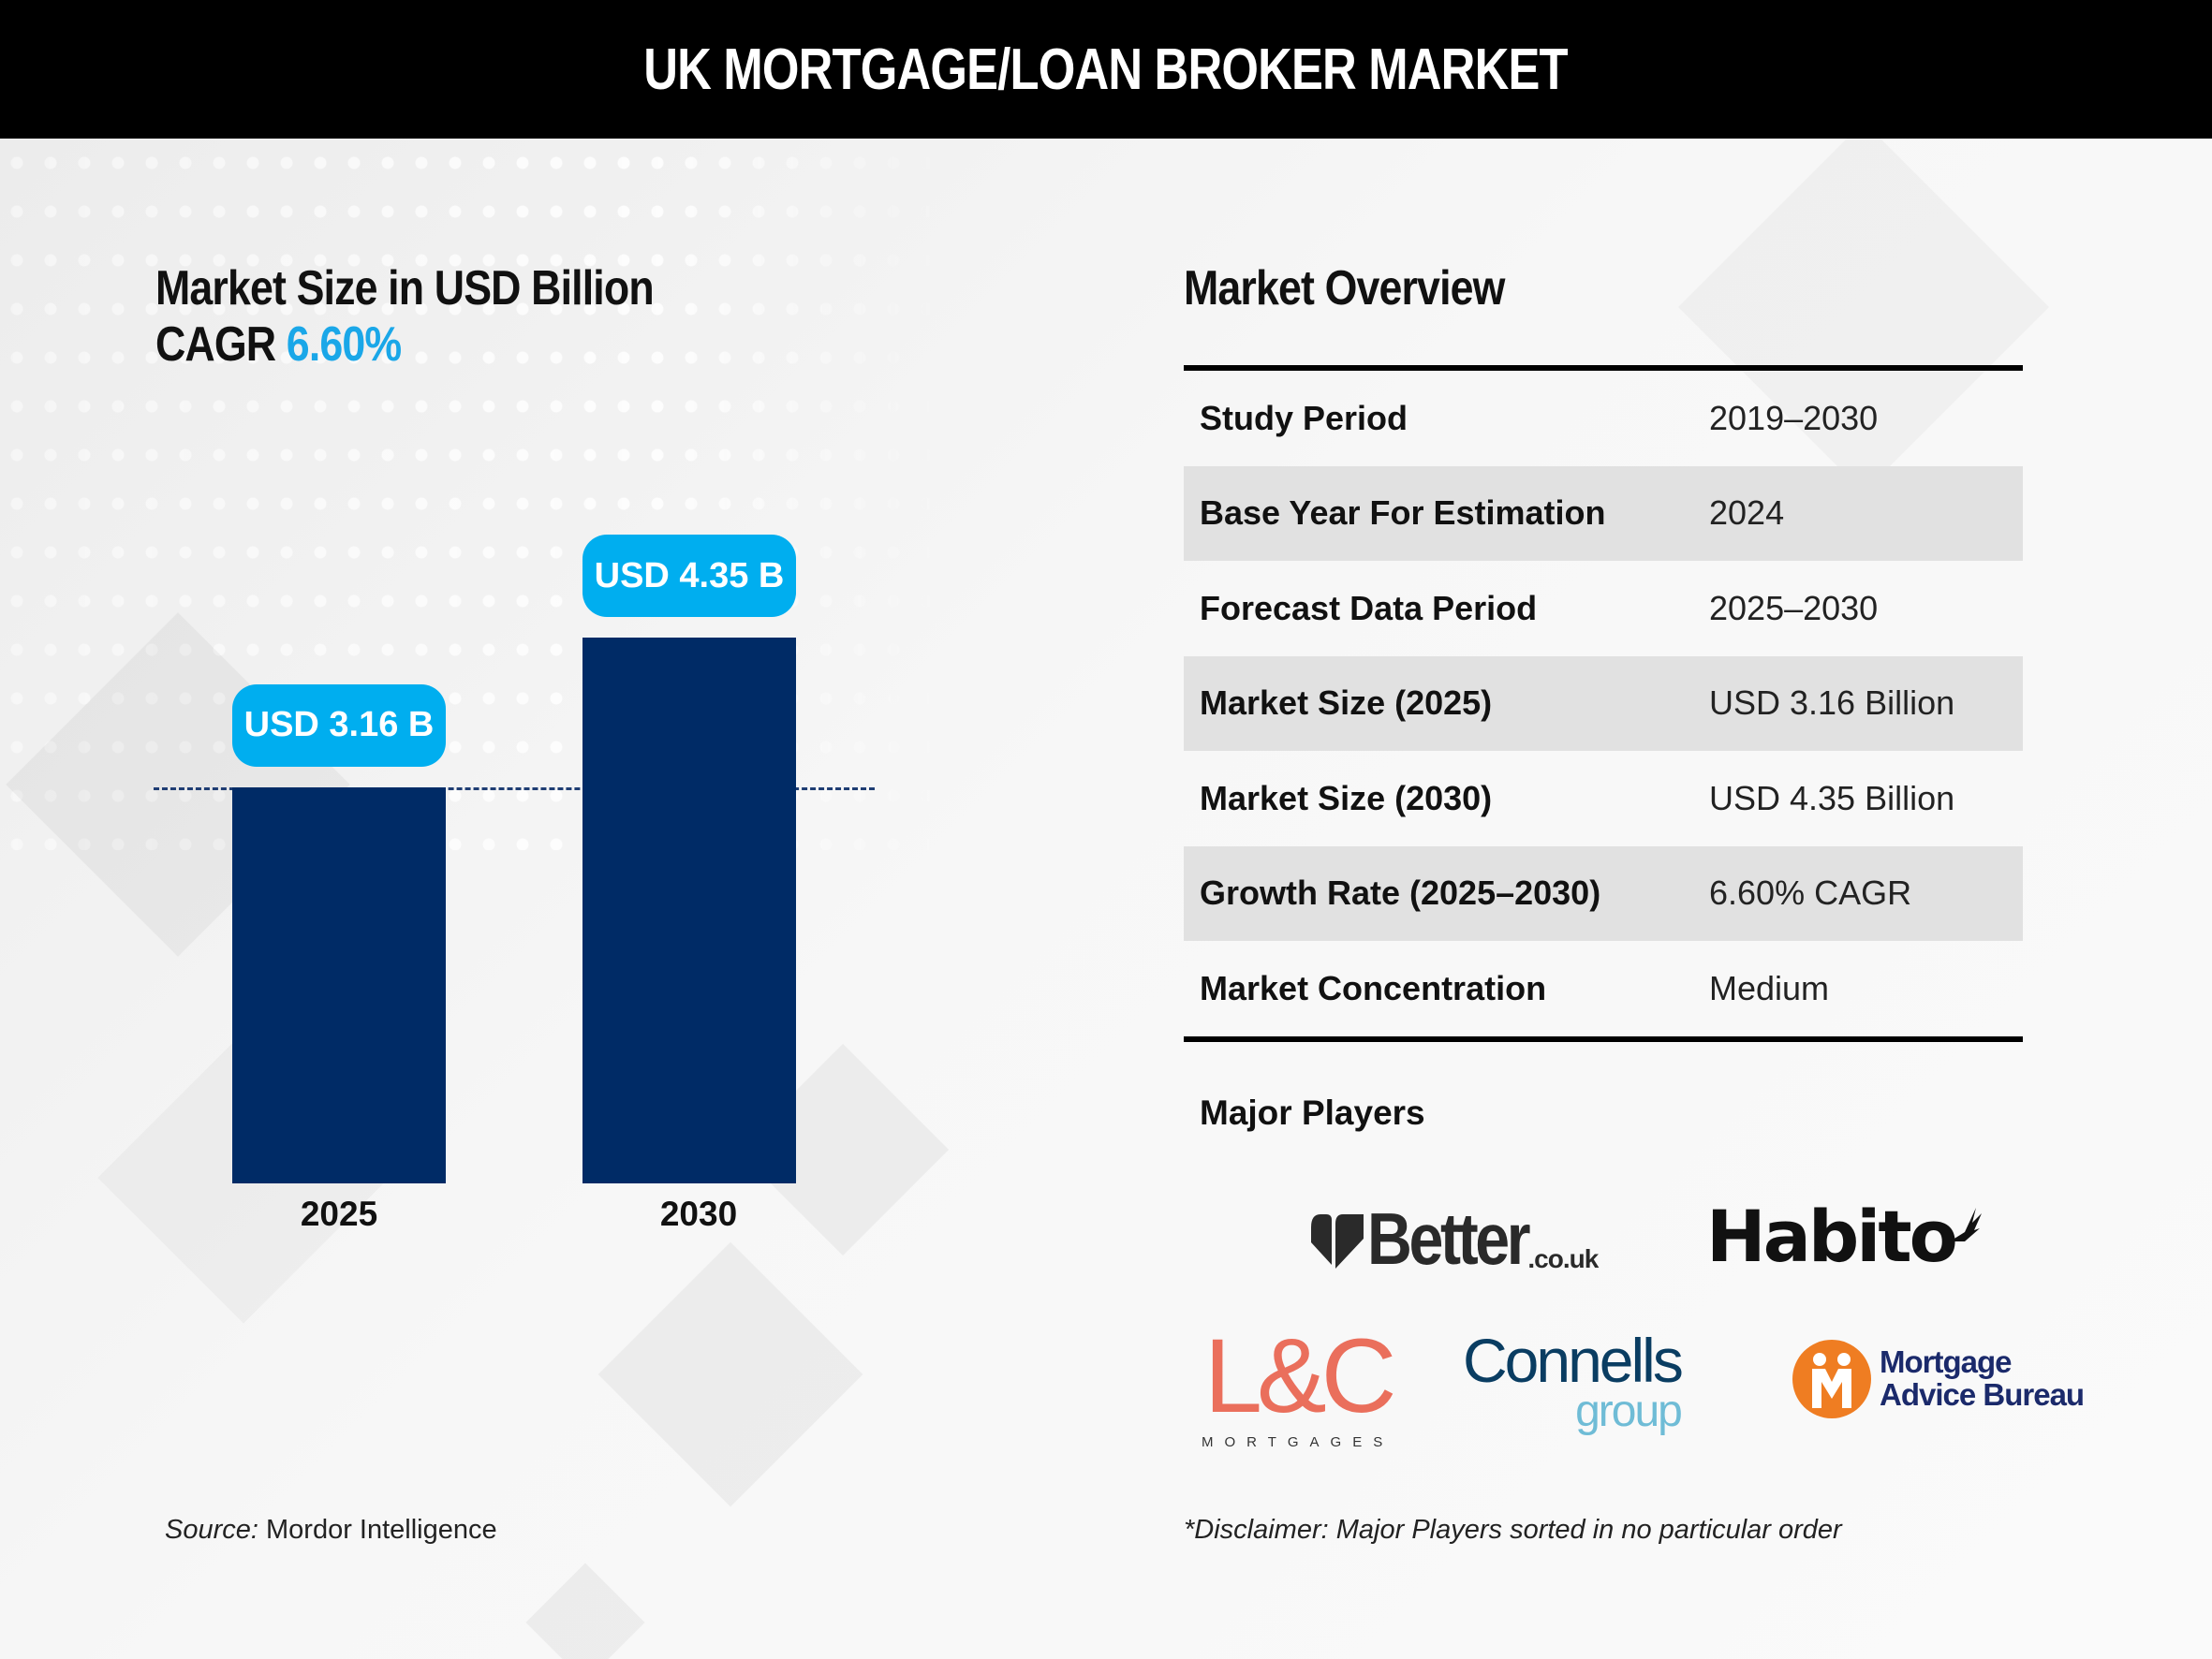  I want to click on row-value: 2019–2030, so click(1794, 417).